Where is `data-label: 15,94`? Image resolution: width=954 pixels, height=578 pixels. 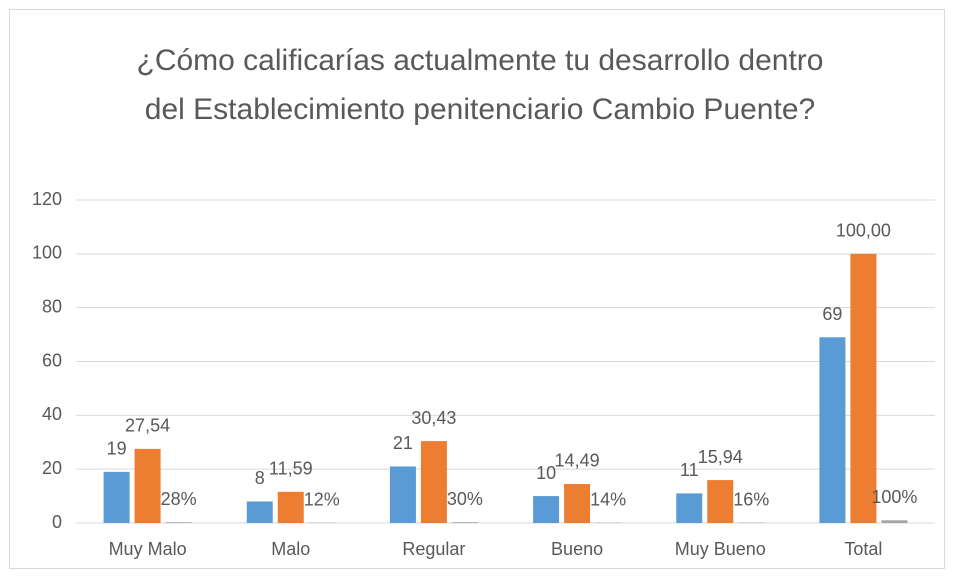
data-label: 15,94 is located at coordinates (720, 457).